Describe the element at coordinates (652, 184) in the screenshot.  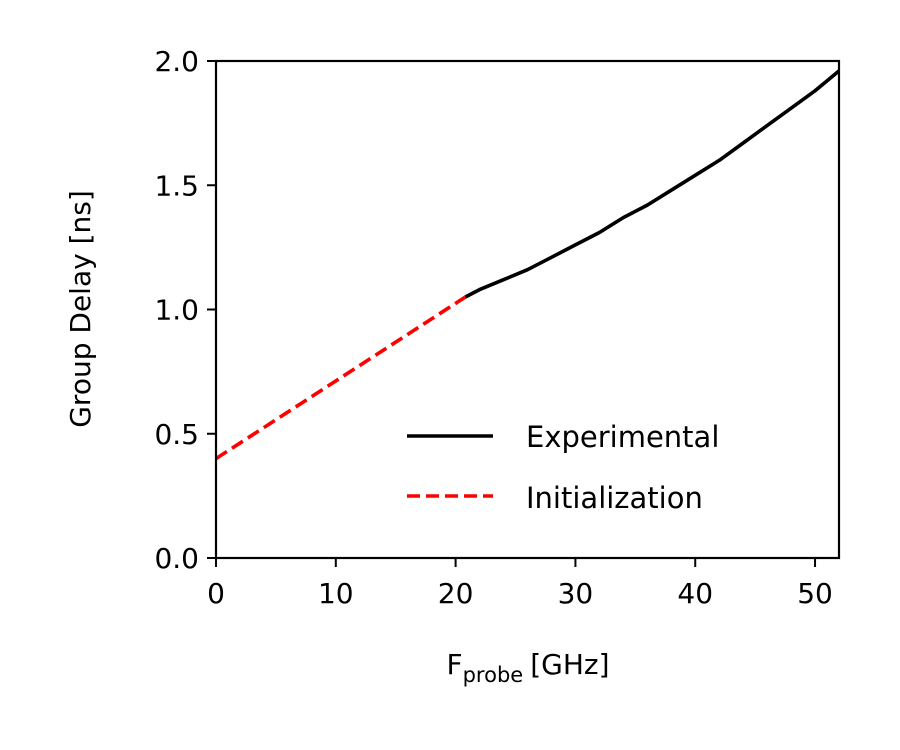
I see `series-line-experimental` at that location.